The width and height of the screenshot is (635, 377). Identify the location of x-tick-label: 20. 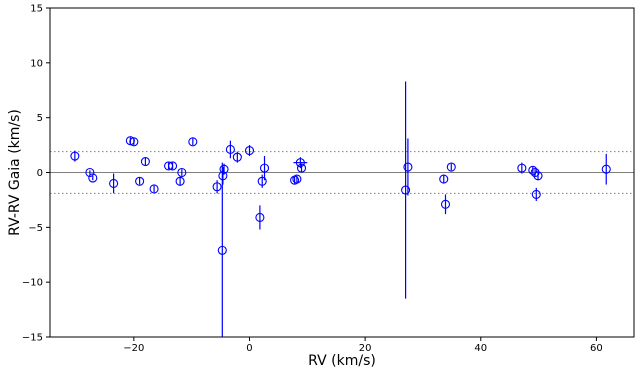
(365, 348).